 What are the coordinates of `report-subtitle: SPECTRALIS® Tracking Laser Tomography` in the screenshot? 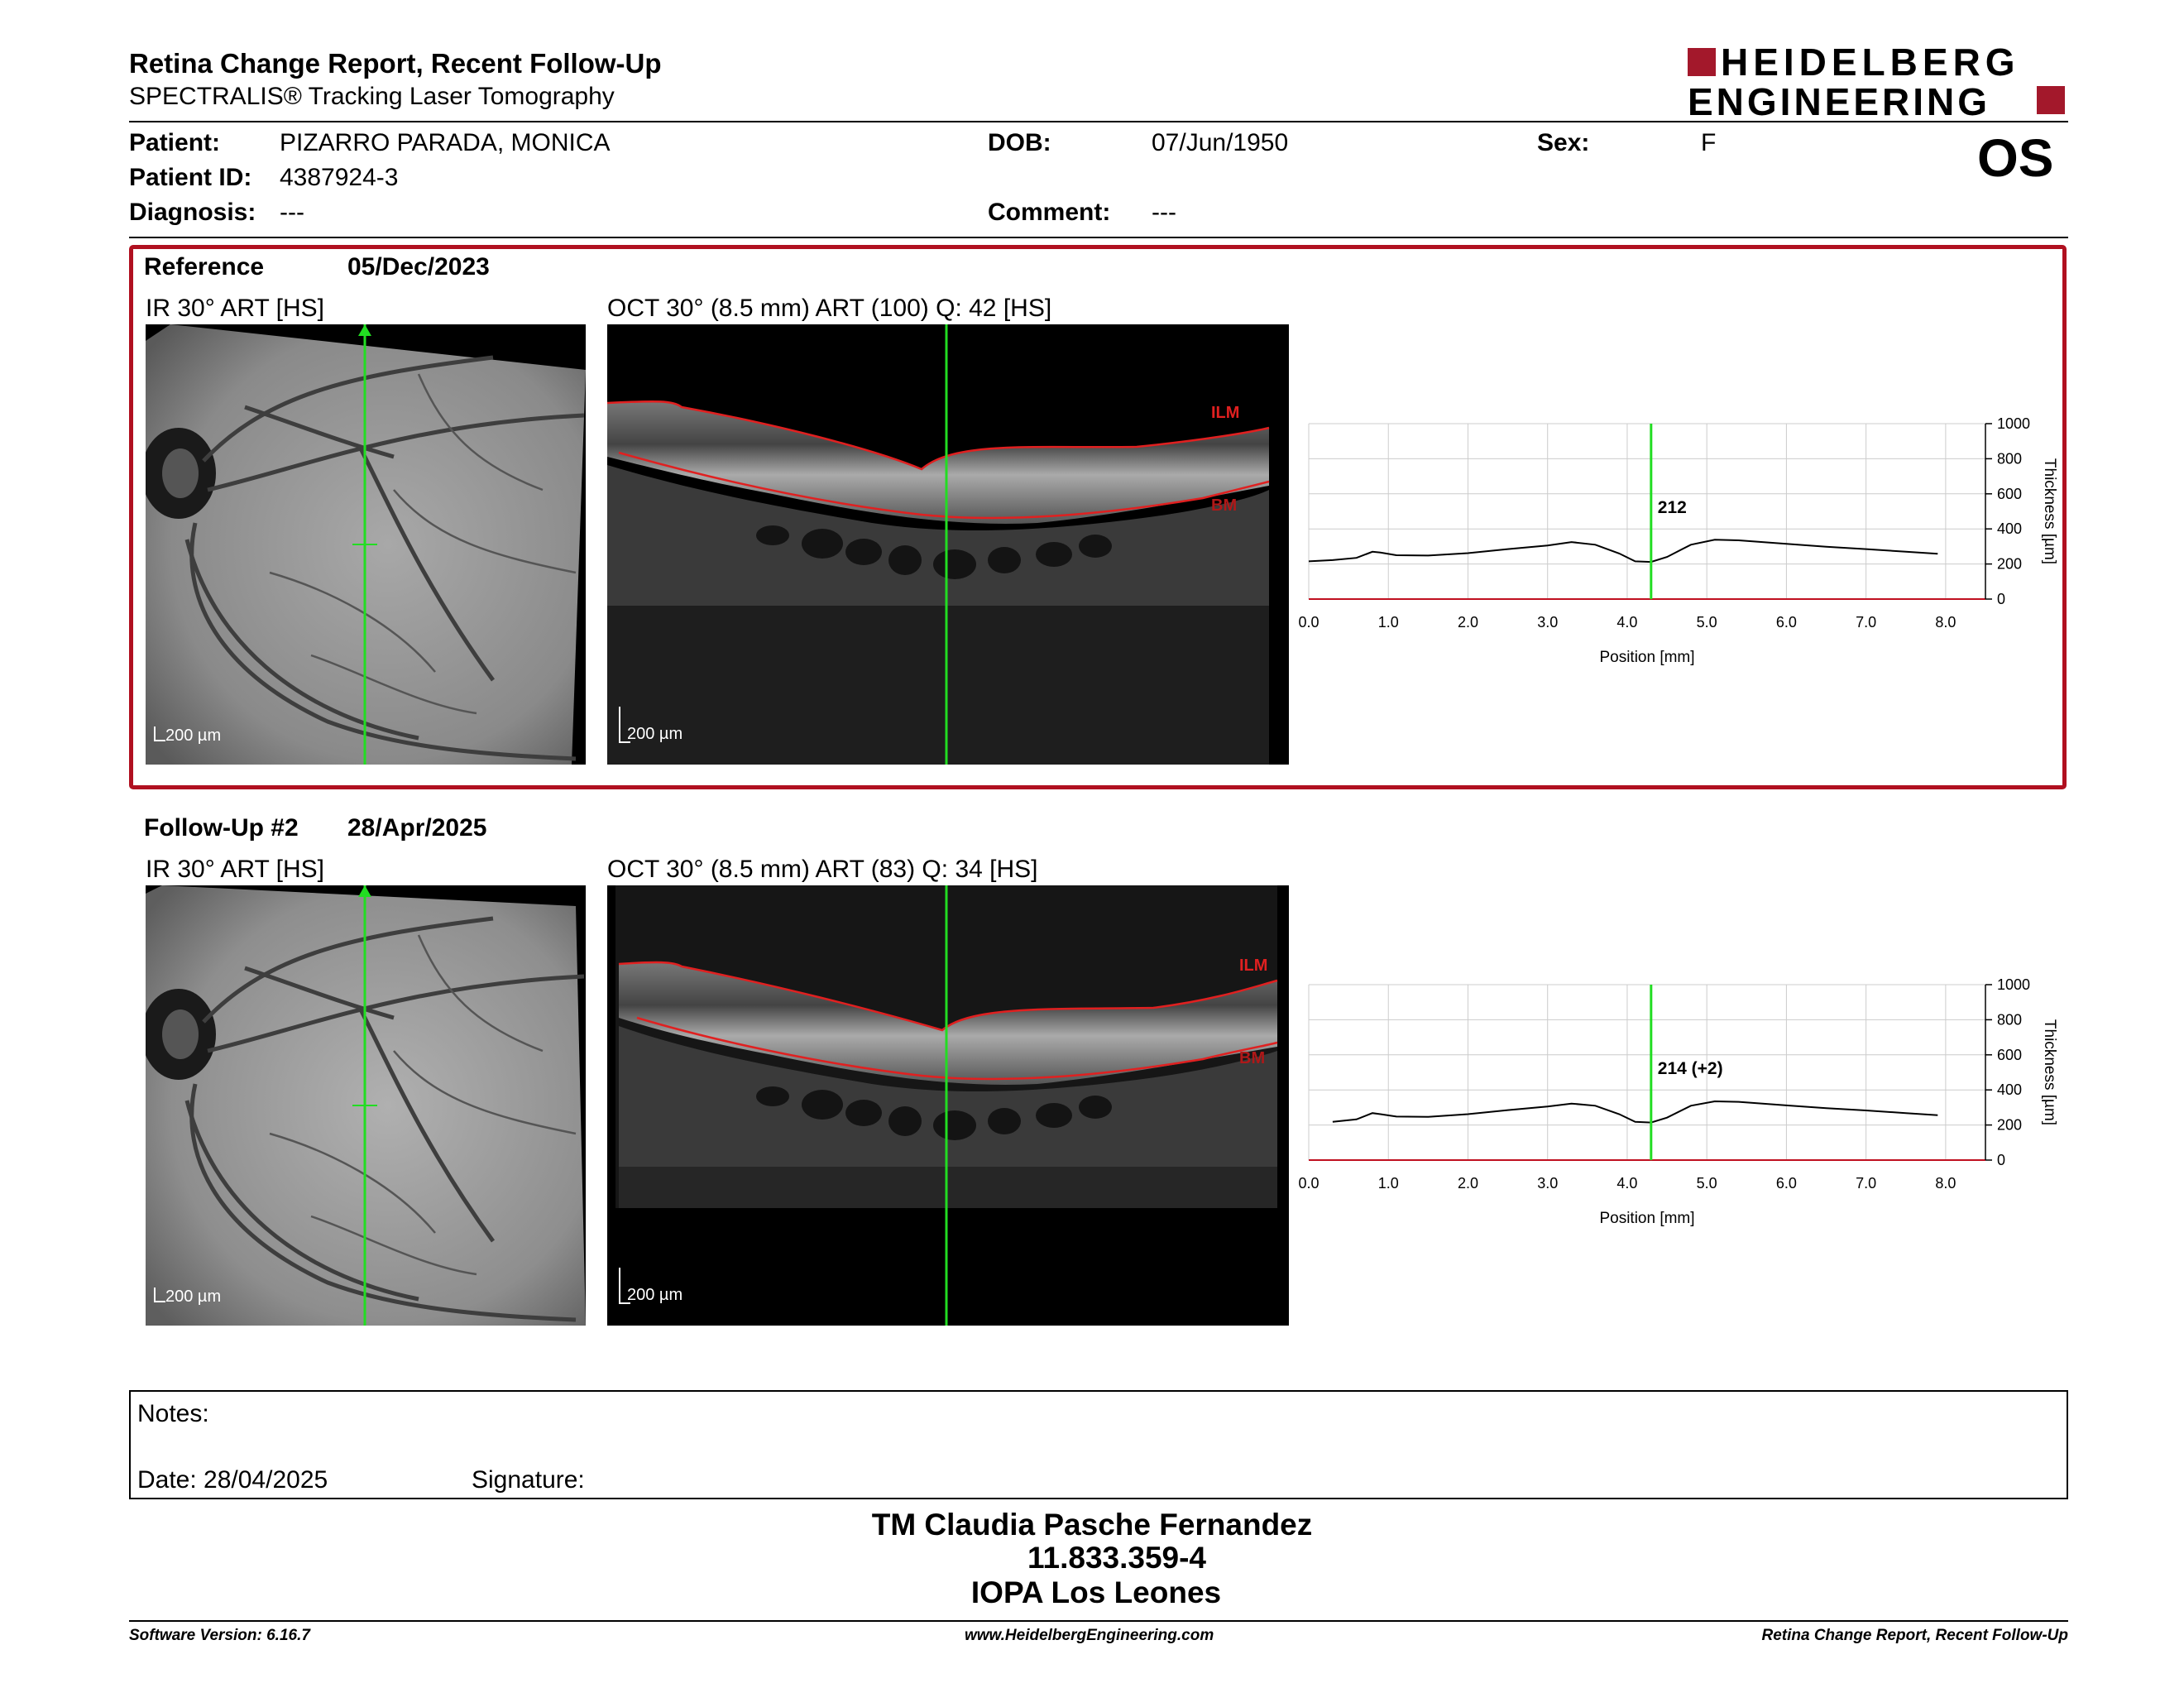 It's located at (372, 96).